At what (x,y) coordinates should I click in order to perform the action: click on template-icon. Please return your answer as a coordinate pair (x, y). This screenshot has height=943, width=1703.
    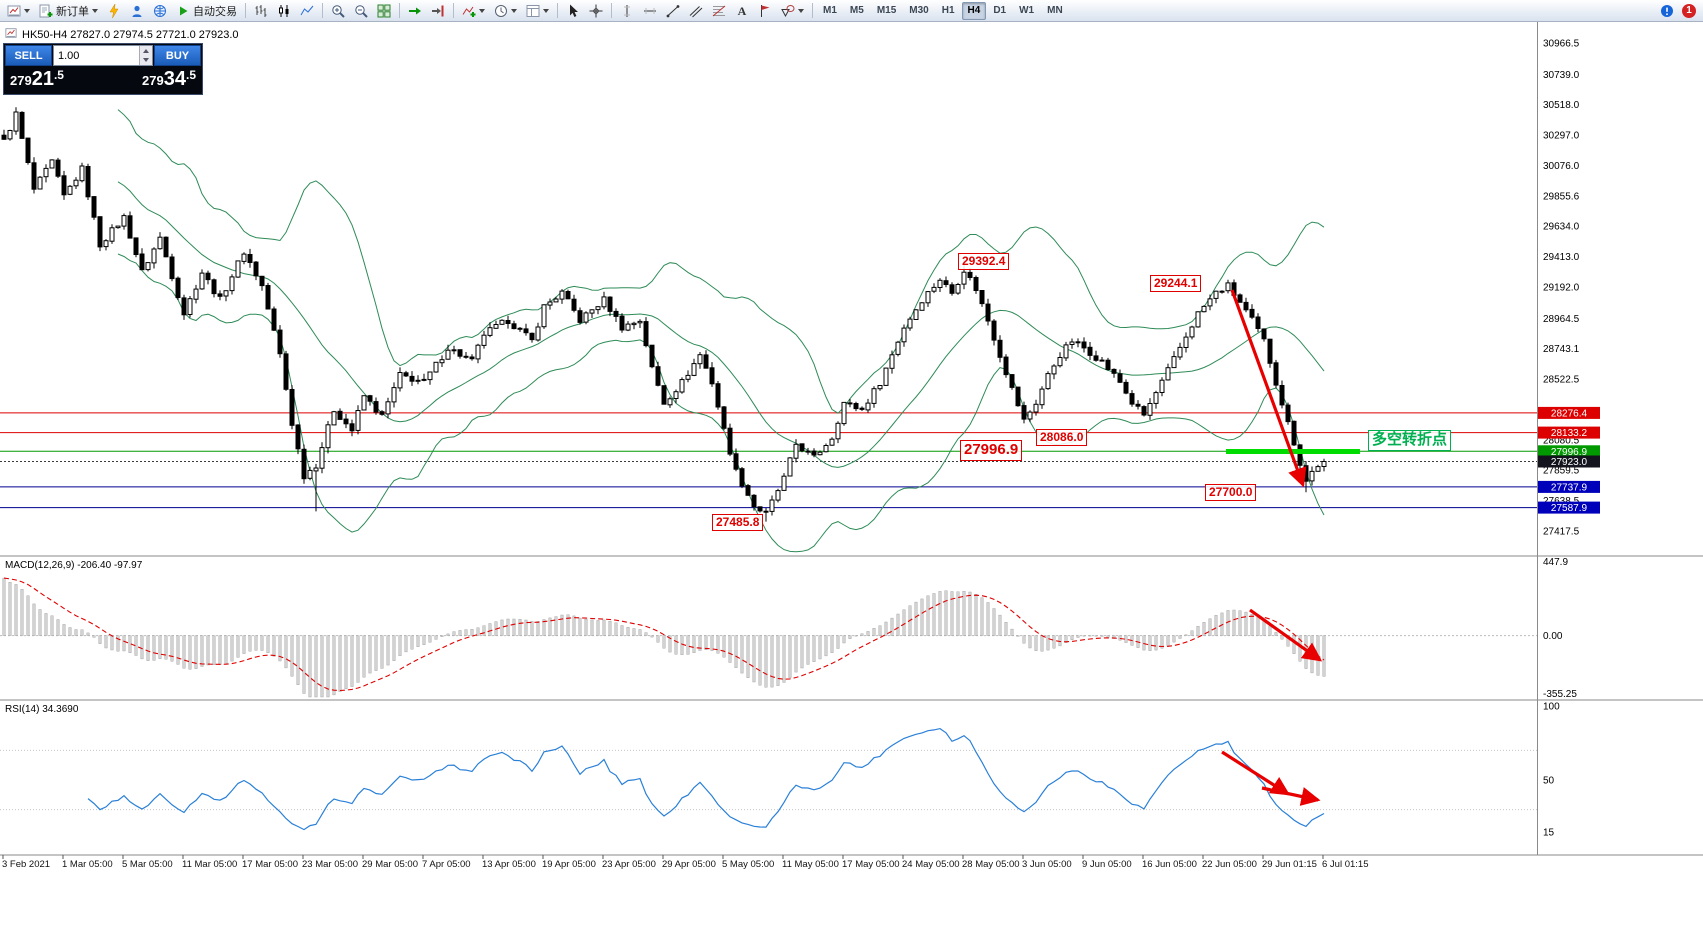
    Looking at the image, I should click on (533, 10).